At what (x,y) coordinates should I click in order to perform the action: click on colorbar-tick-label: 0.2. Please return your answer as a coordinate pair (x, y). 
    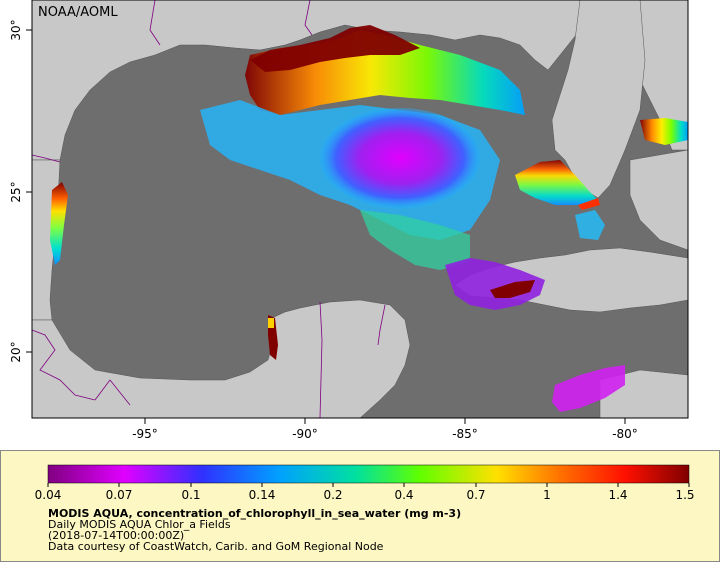
    Looking at the image, I should click on (332, 495).